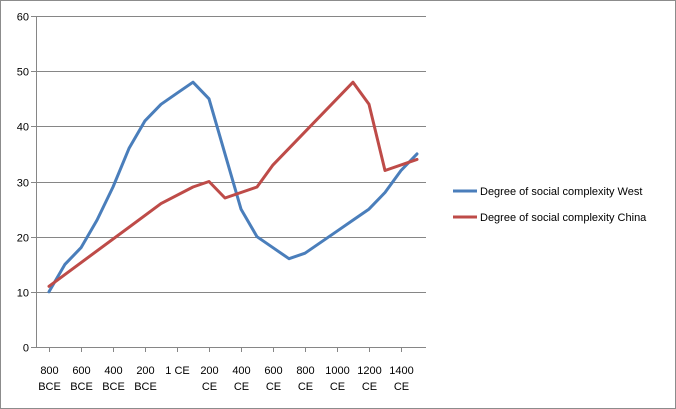 The width and height of the screenshot is (676, 409). What do you see at coordinates (209, 379) in the screenshot?
I see `x-tick-label: 200 CE` at bounding box center [209, 379].